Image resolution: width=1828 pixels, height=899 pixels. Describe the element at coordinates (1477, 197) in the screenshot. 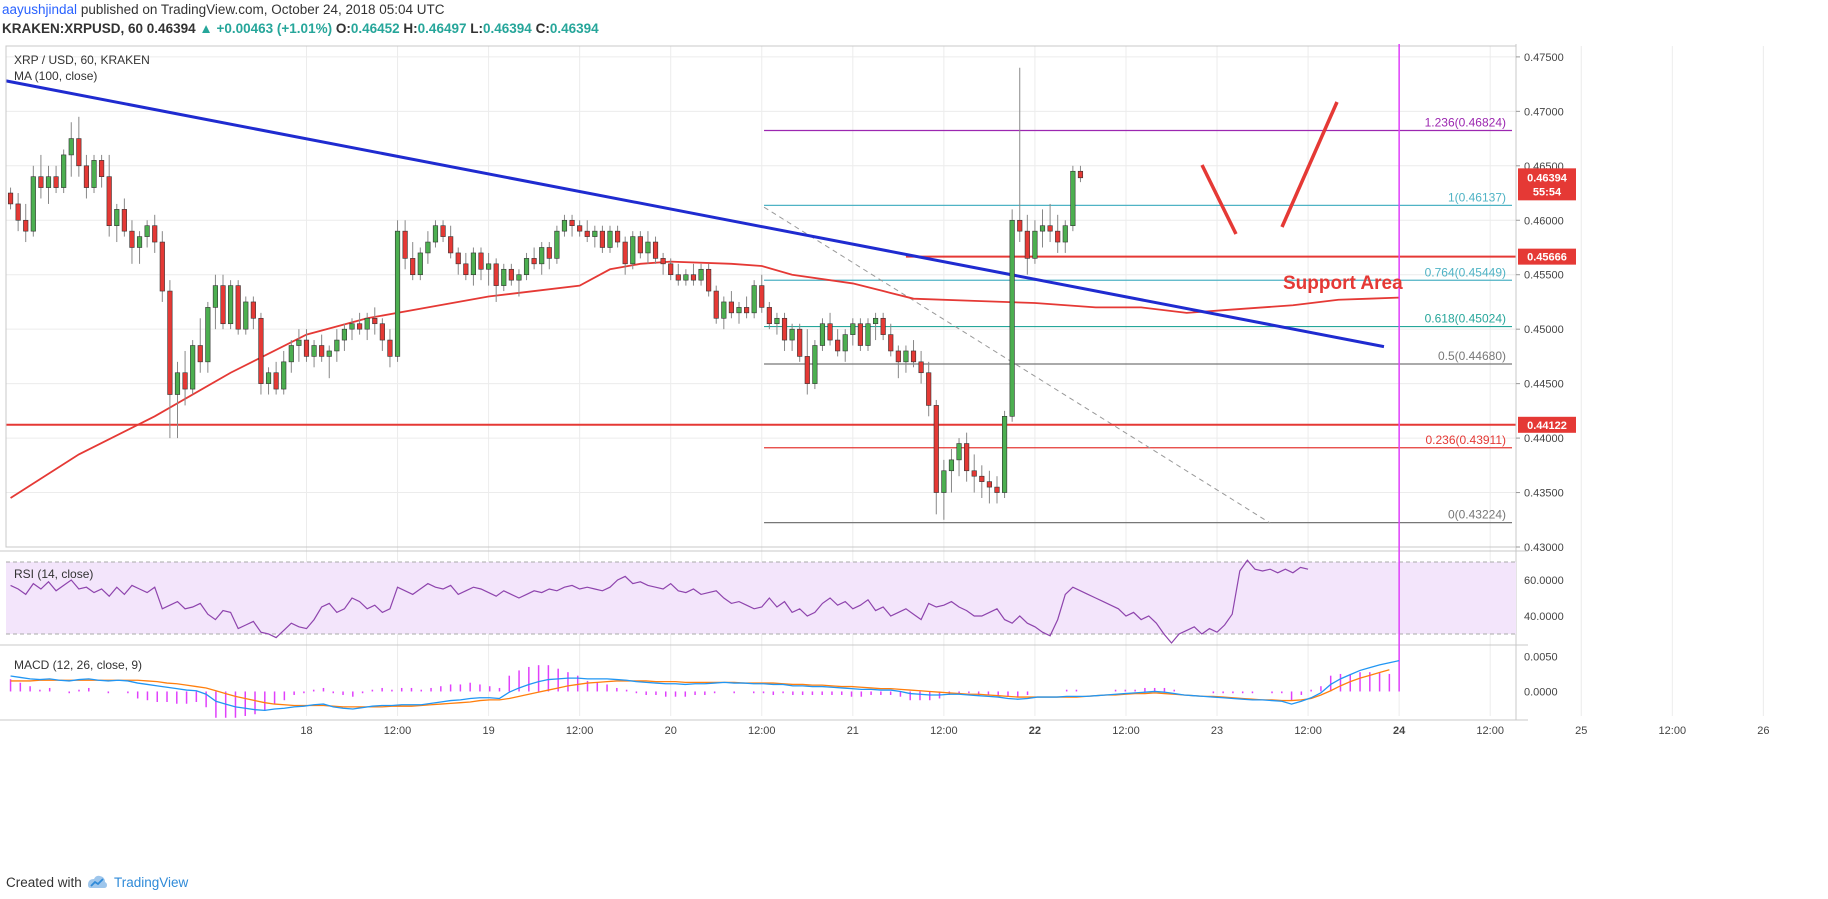

I see `fib-level-label: 1(0.46137)` at that location.